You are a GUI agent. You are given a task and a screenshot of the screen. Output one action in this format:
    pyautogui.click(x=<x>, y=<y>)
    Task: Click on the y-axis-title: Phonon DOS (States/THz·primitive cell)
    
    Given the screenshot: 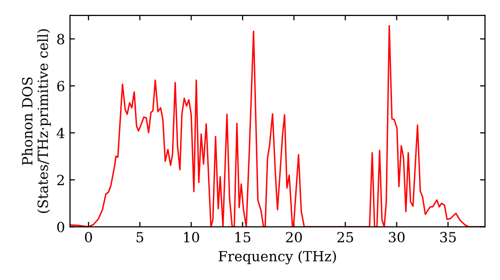 What is the action you would take?
    pyautogui.click(x=36, y=121)
    